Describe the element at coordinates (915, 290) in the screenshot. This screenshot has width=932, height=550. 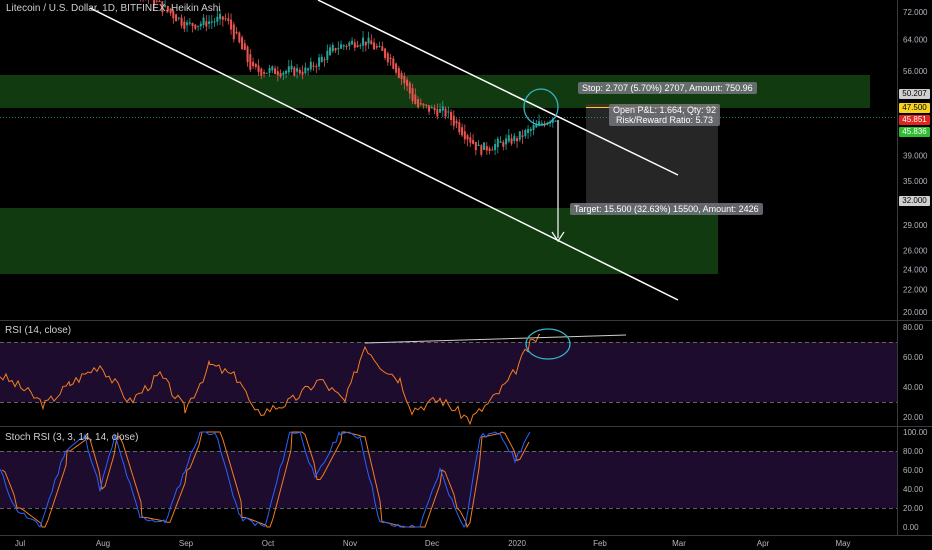
I see `price-tick-label: 22.000` at that location.